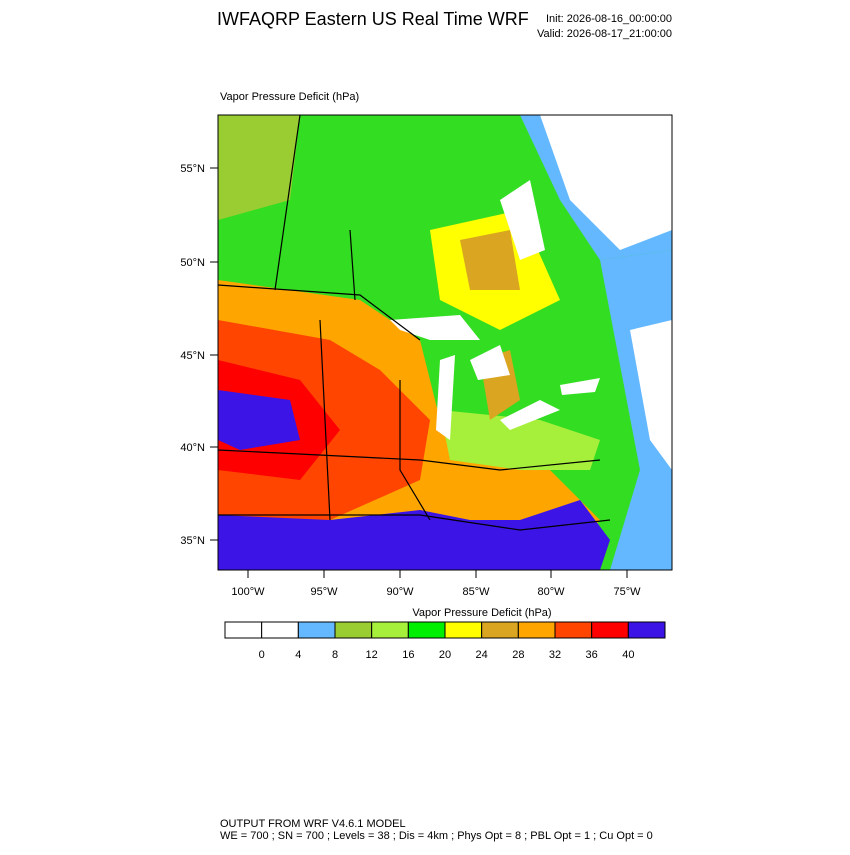 The height and width of the screenshot is (855, 850). I want to click on lat-label: 40°N, so click(192, 448).